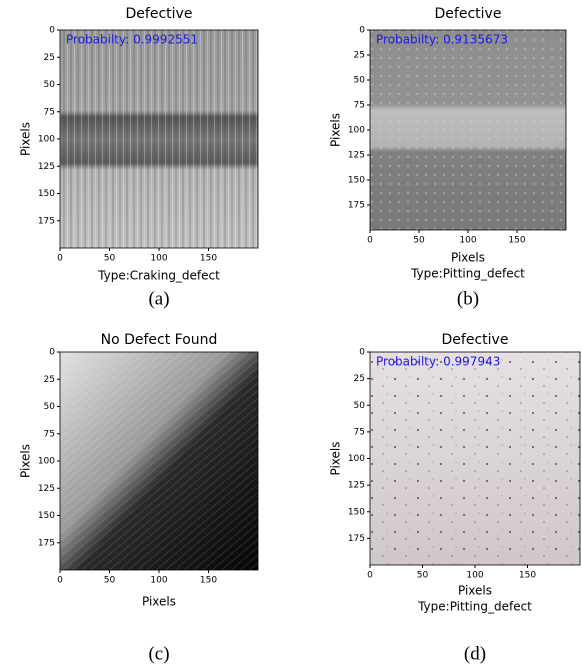 The height and width of the screenshot is (668, 582). What do you see at coordinates (442, 40) in the screenshot?
I see `probability-label: Probabilty: 0.9135673` at bounding box center [442, 40].